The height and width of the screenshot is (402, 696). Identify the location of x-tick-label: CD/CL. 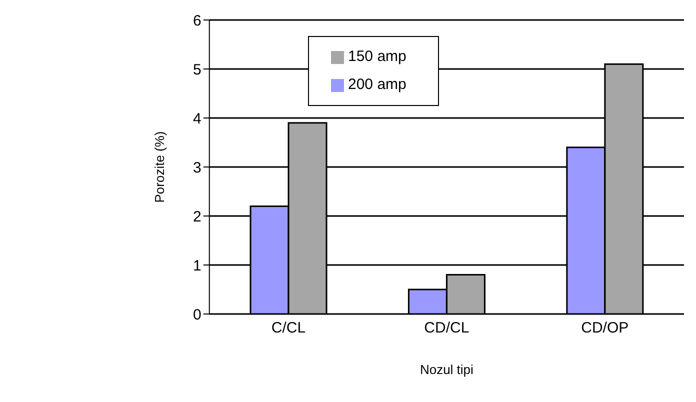
(447, 328).